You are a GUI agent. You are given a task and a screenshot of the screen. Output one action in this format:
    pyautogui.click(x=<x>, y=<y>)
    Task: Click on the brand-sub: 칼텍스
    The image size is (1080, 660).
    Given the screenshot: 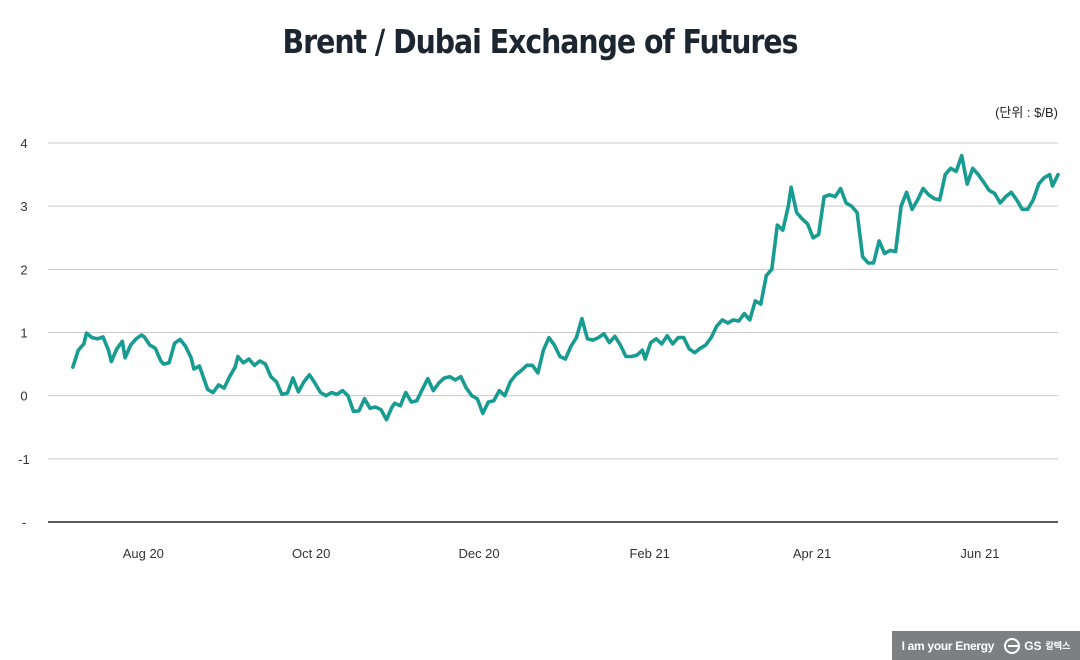 What is the action you would take?
    pyautogui.click(x=1058, y=646)
    